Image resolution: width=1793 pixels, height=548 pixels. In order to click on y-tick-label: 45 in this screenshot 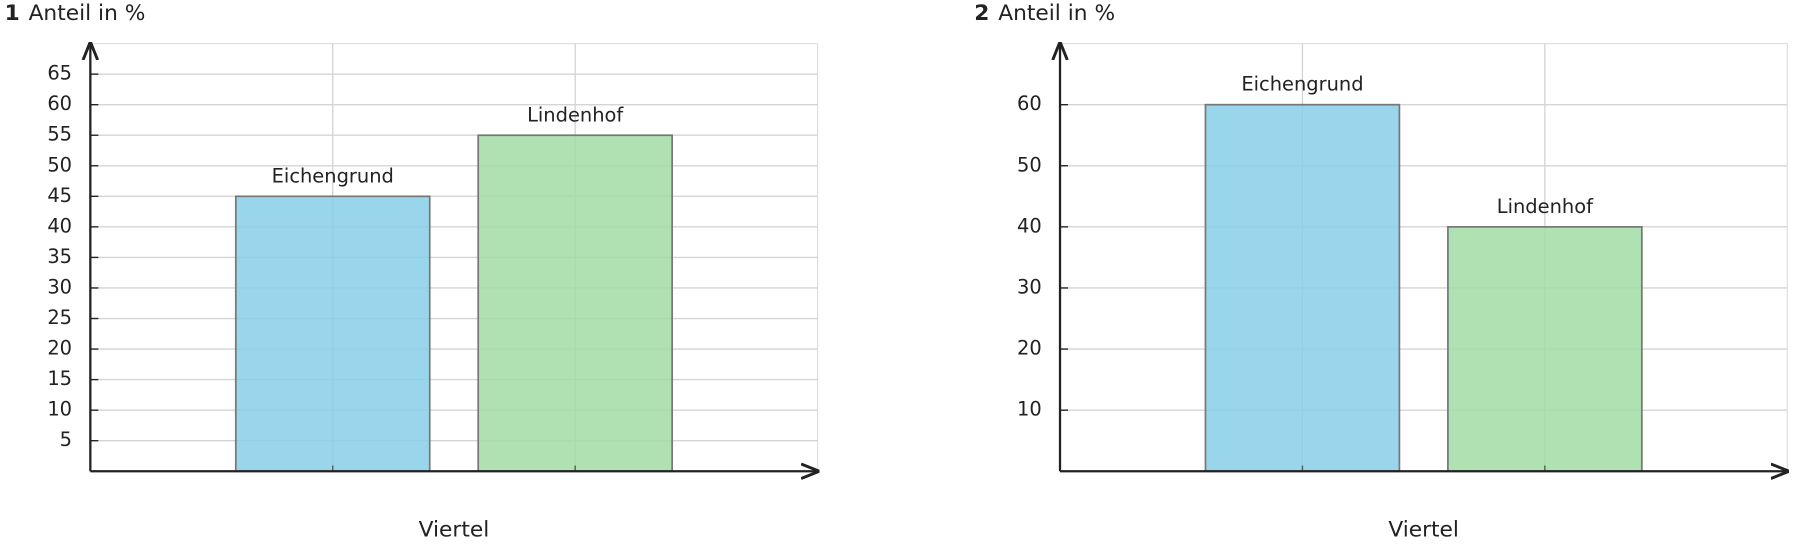, I will do `click(59, 195)`.